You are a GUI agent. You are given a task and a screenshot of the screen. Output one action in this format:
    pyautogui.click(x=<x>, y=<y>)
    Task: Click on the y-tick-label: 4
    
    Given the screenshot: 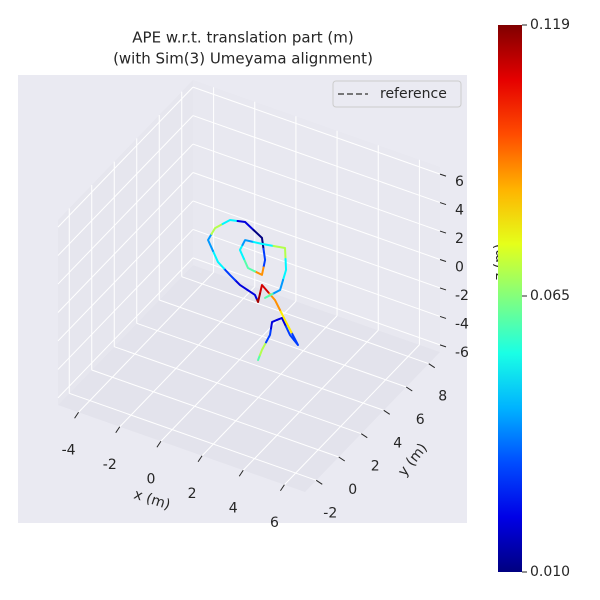 What is the action you would take?
    pyautogui.click(x=397, y=443)
    